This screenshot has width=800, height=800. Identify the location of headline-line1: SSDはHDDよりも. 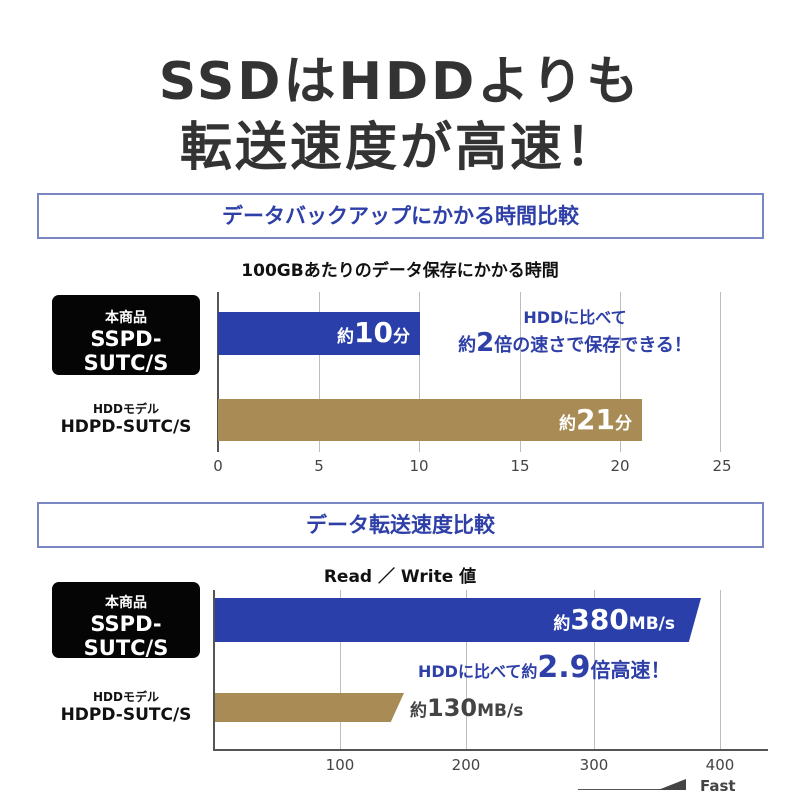
(400, 82).